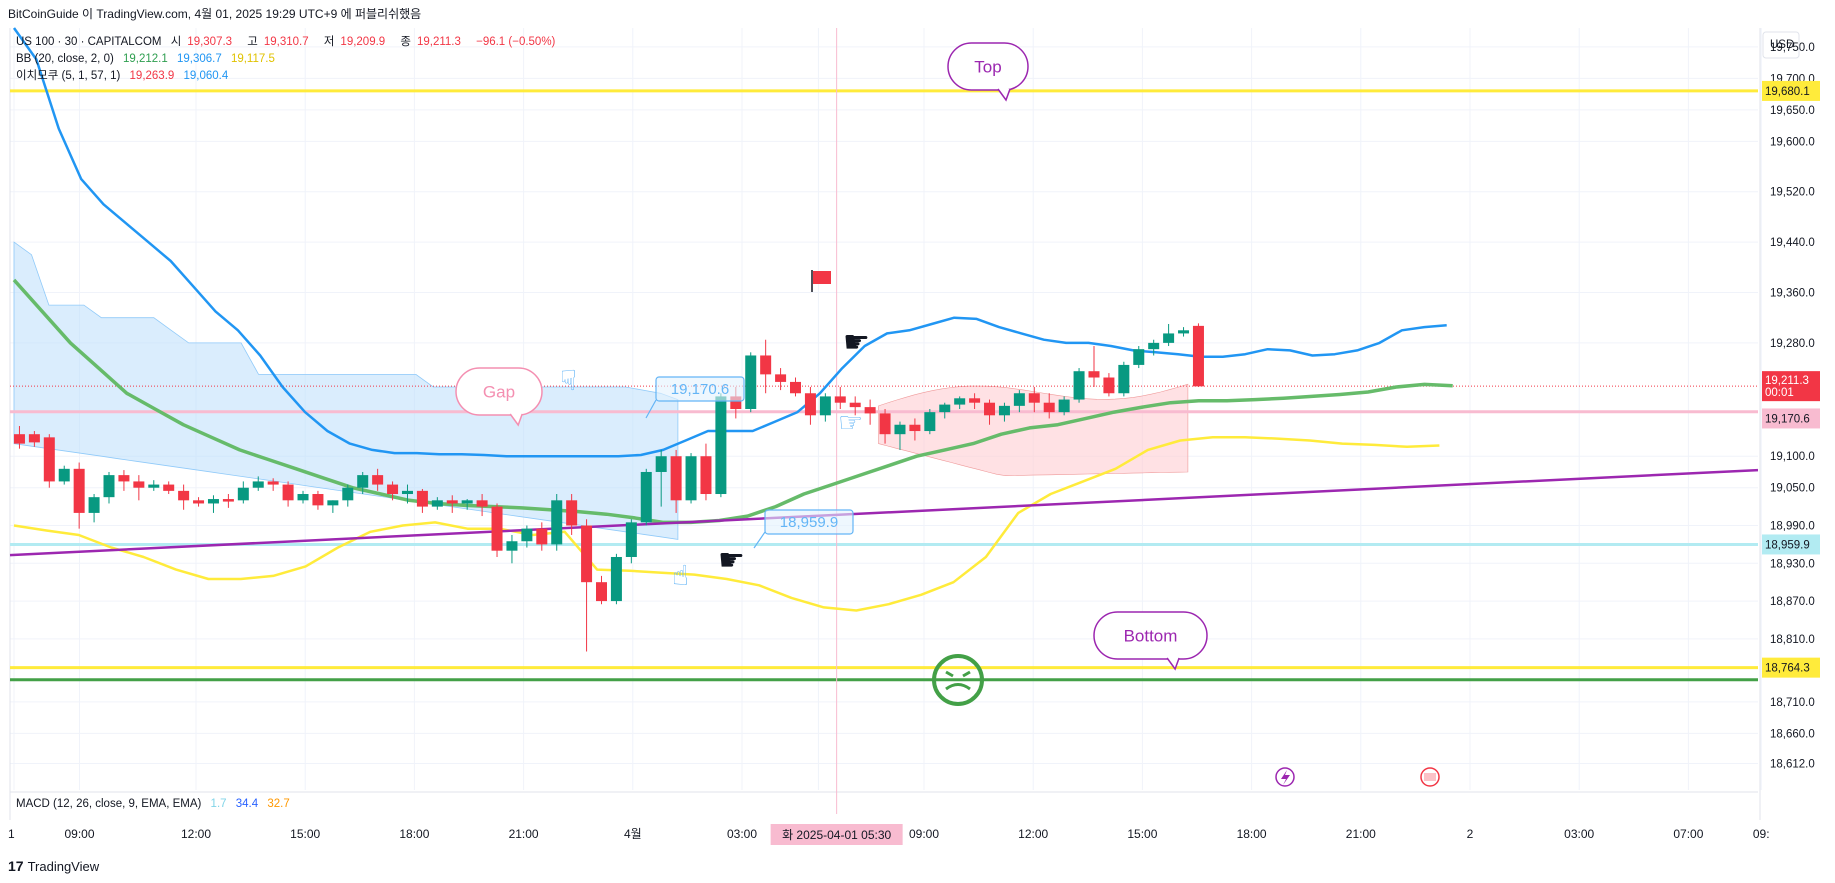  I want to click on hand-pointer-icon: ☟, so click(568, 380).